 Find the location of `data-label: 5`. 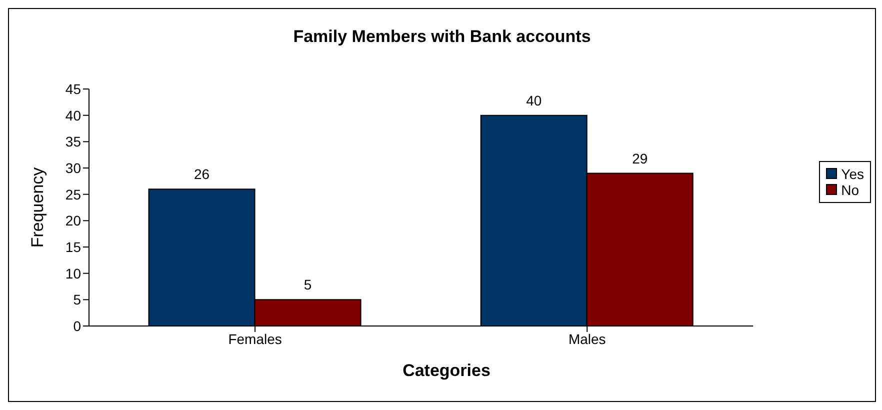

data-label: 5 is located at coordinates (308, 284).